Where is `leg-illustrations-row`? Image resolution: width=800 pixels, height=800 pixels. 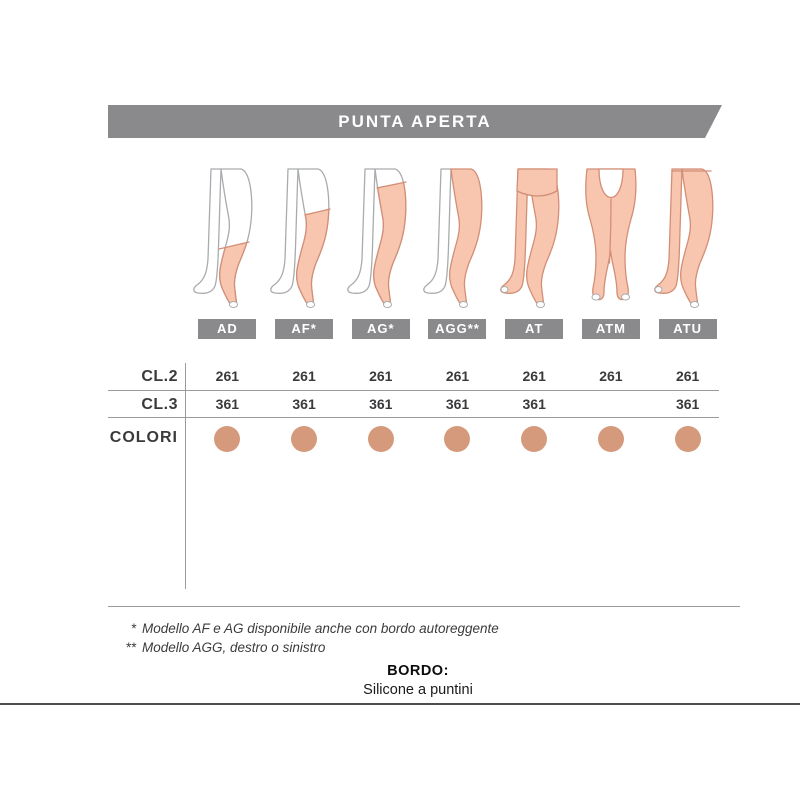 leg-illustrations-row is located at coordinates (457, 238).